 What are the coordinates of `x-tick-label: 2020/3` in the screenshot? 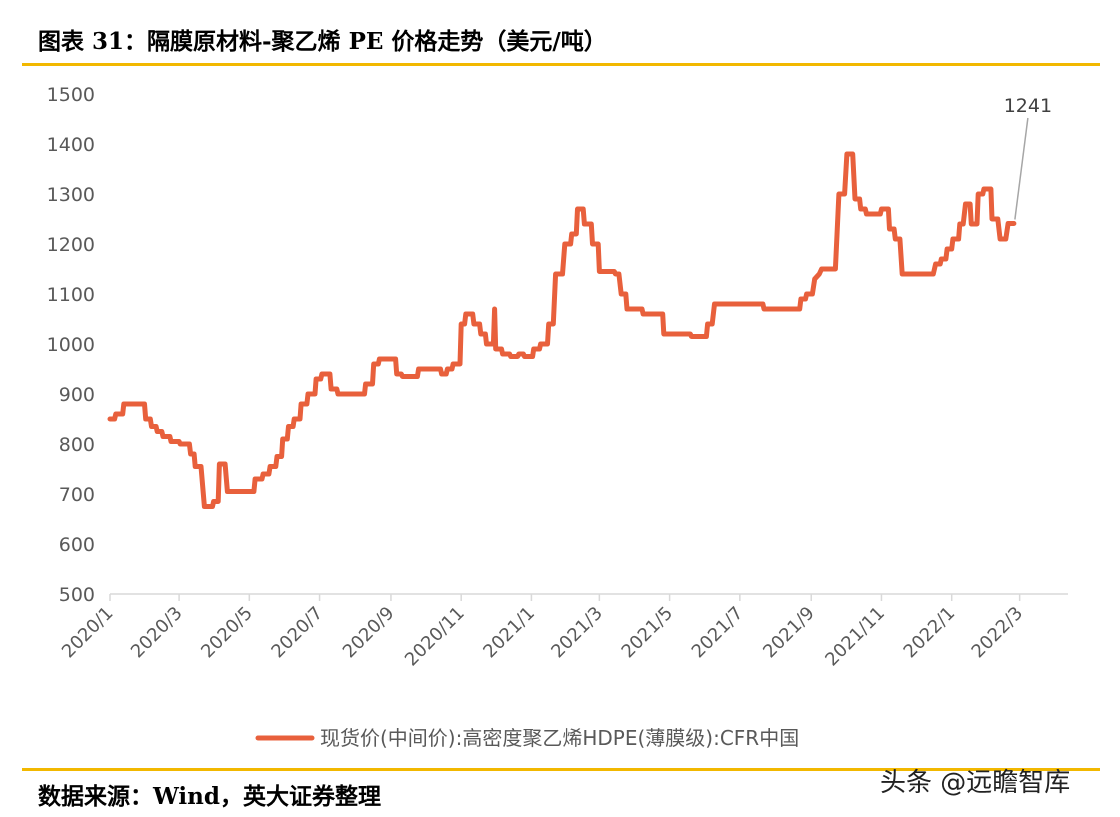 It's located at (157, 633).